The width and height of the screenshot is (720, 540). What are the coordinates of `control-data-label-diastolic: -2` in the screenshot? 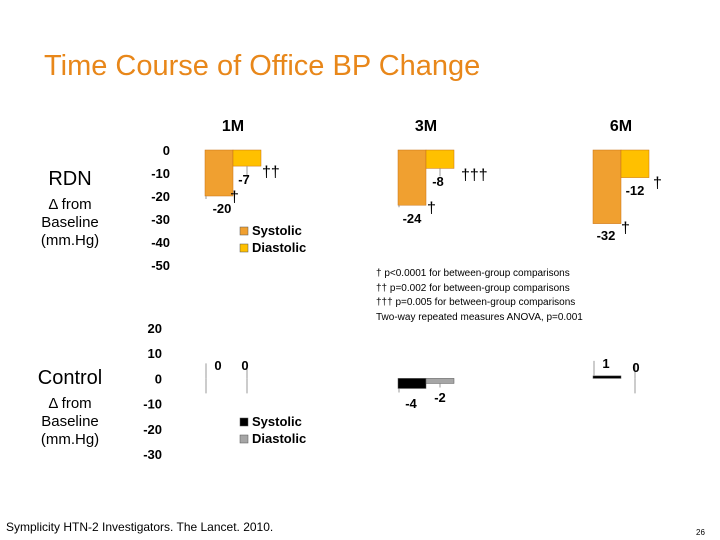 It's located at (440, 397).